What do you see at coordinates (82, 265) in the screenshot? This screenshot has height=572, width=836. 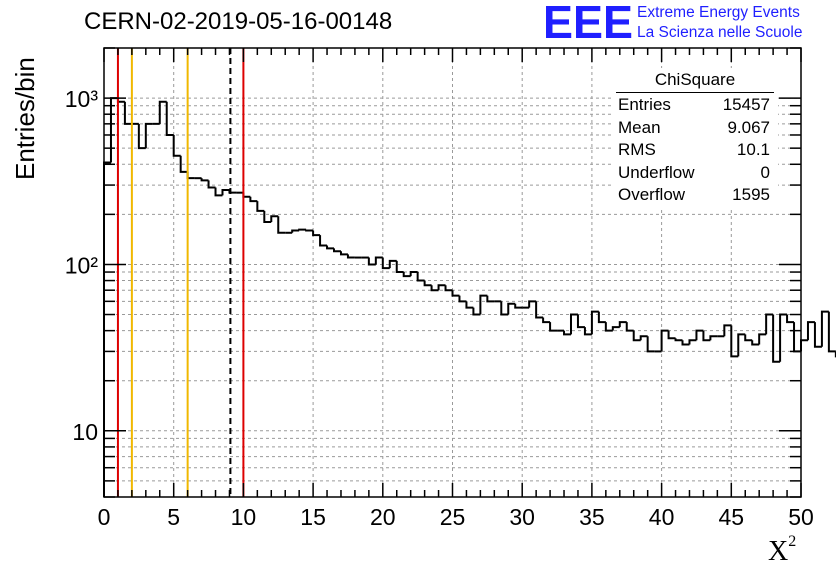 I see `y-tick-label: 10²` at bounding box center [82, 265].